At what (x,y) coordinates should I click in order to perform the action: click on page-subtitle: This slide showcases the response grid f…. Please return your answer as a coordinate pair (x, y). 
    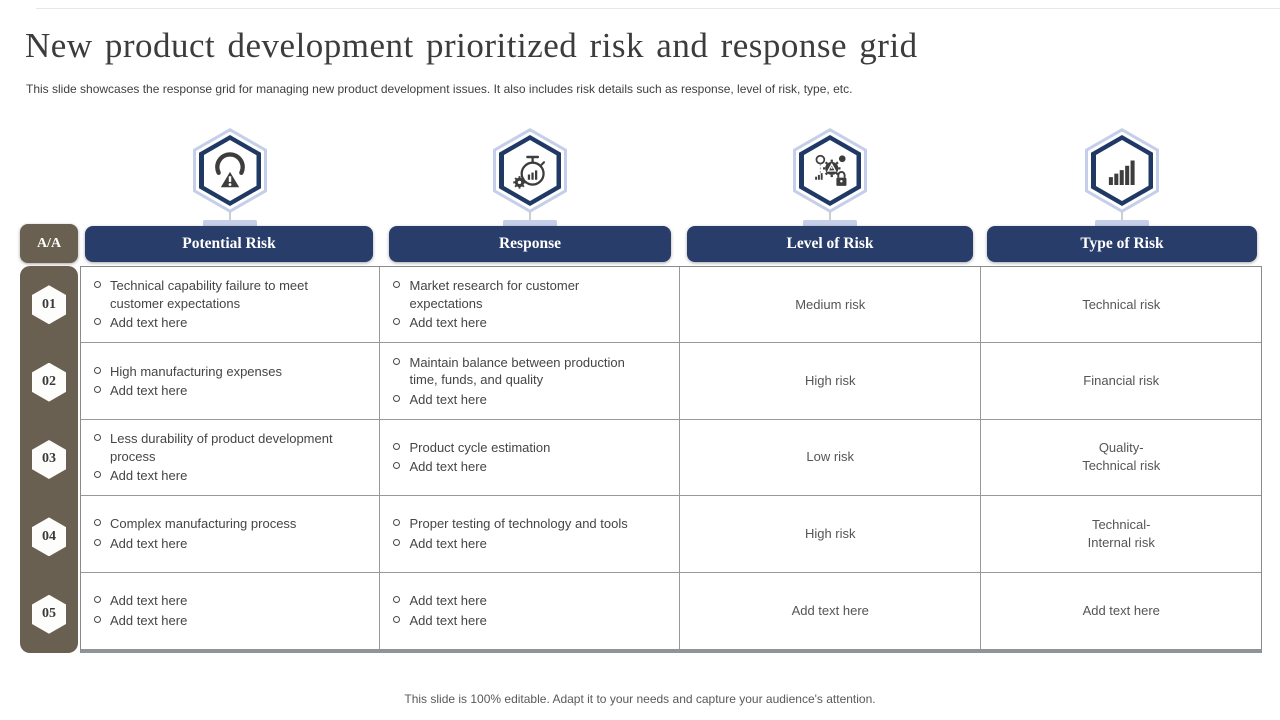
    Looking at the image, I should click on (439, 89).